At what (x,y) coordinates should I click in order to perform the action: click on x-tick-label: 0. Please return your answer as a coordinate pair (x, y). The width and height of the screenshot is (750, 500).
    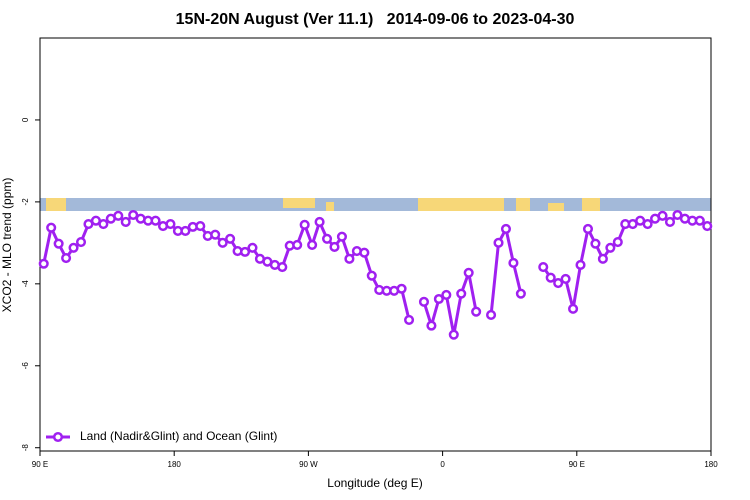
    Looking at the image, I should click on (442, 464).